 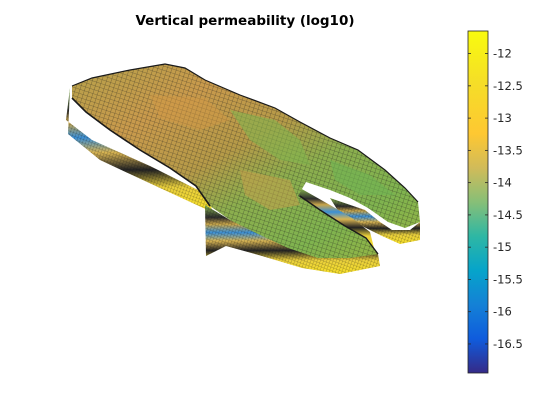 What do you see at coordinates (508, 86) in the screenshot?
I see `colorbar-tick-label: -12.5` at bounding box center [508, 86].